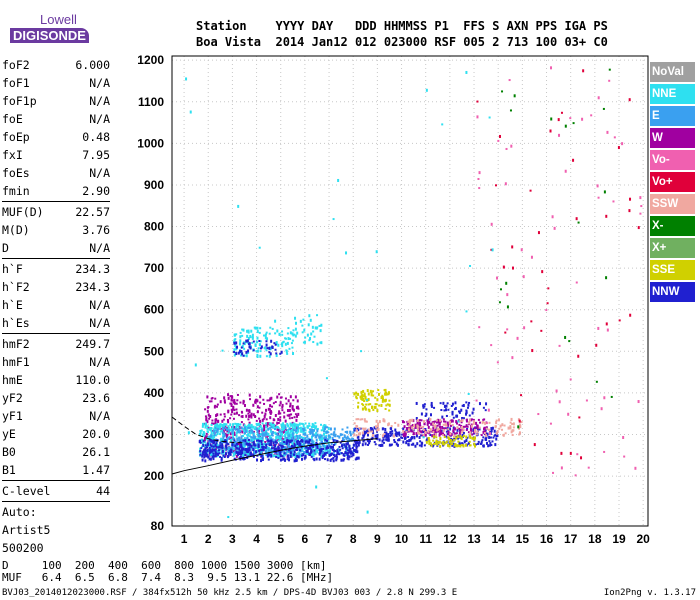 This screenshot has height=600, width=700. Describe the element at coordinates (58, 19) in the screenshot. I see `logo-lowell: Lowell` at that location.